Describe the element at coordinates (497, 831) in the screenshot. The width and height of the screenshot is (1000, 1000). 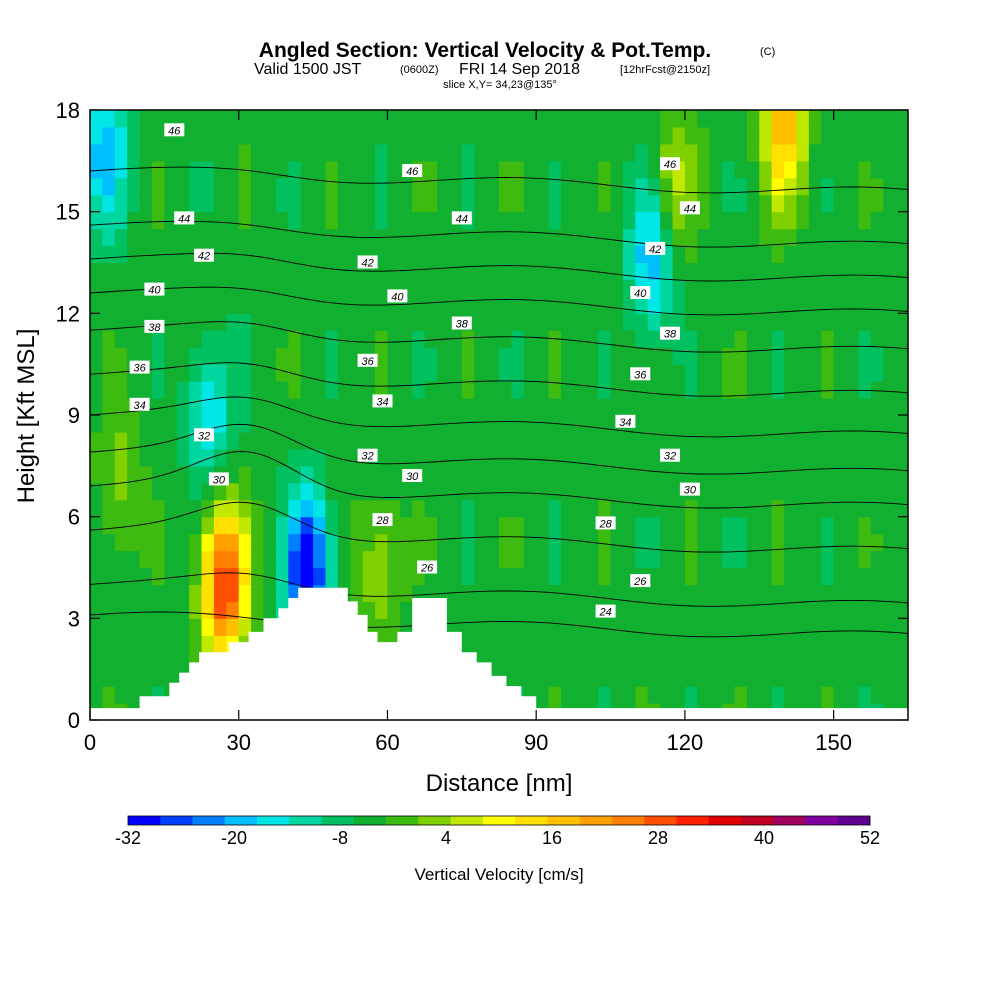
I see `colorbar: -32 -20 -8 4 16 28 40 52` at that location.